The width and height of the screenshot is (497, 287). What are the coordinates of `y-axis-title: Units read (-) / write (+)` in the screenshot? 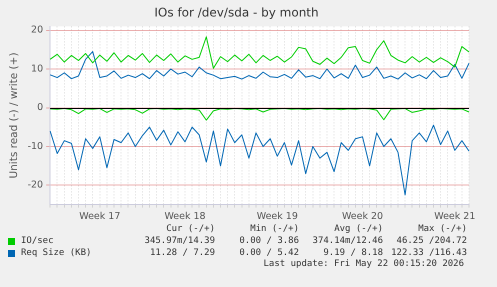 It's located at (14, 115).